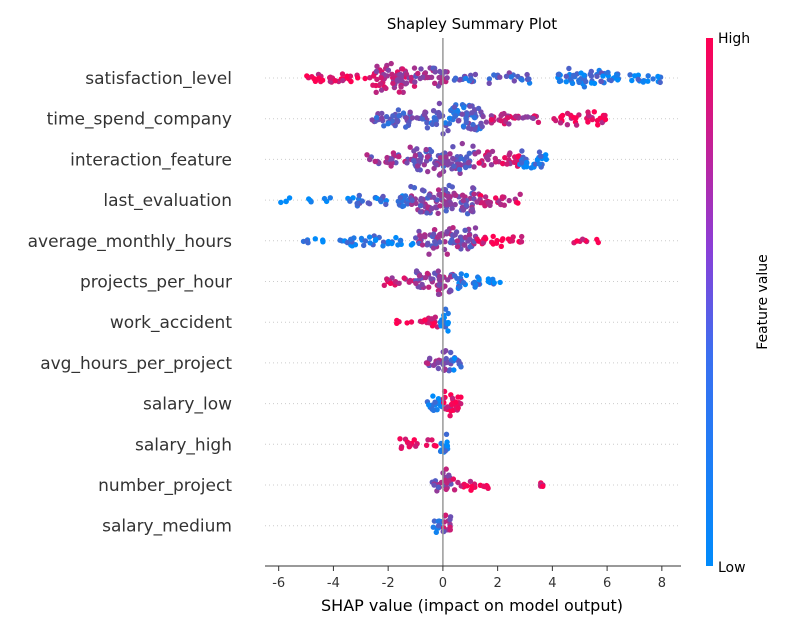 The height and width of the screenshot is (630, 800). Describe the element at coordinates (167, 527) in the screenshot. I see `feature-label: salary_medium` at that location.